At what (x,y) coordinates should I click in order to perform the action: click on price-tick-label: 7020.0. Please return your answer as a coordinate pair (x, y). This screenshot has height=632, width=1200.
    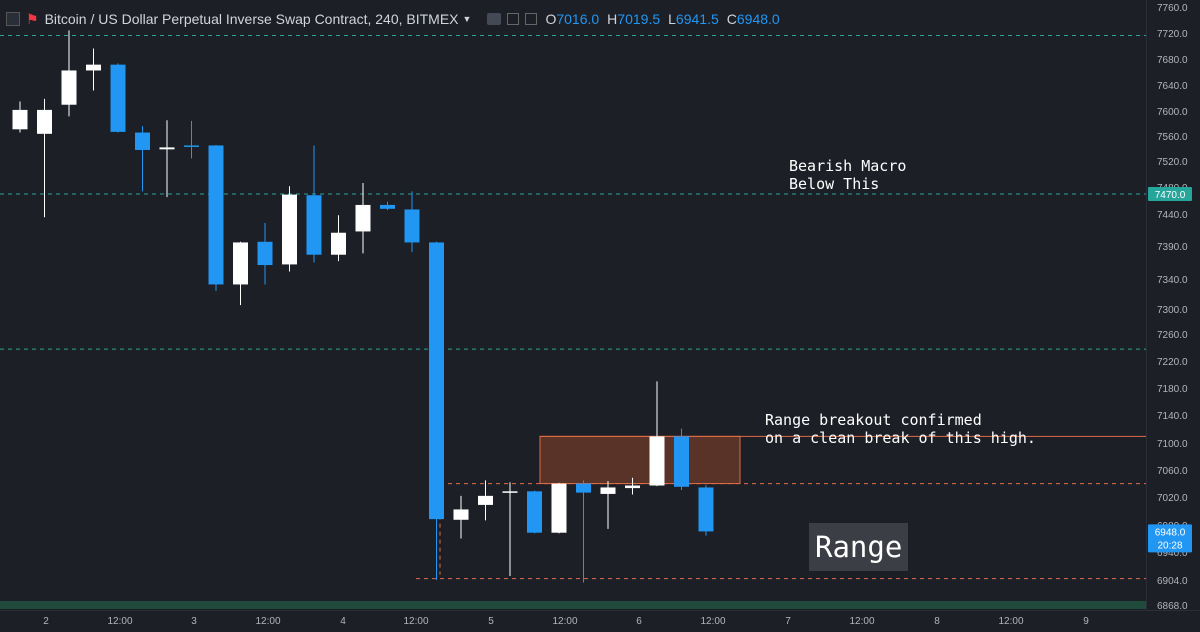
    Looking at the image, I should click on (1172, 498).